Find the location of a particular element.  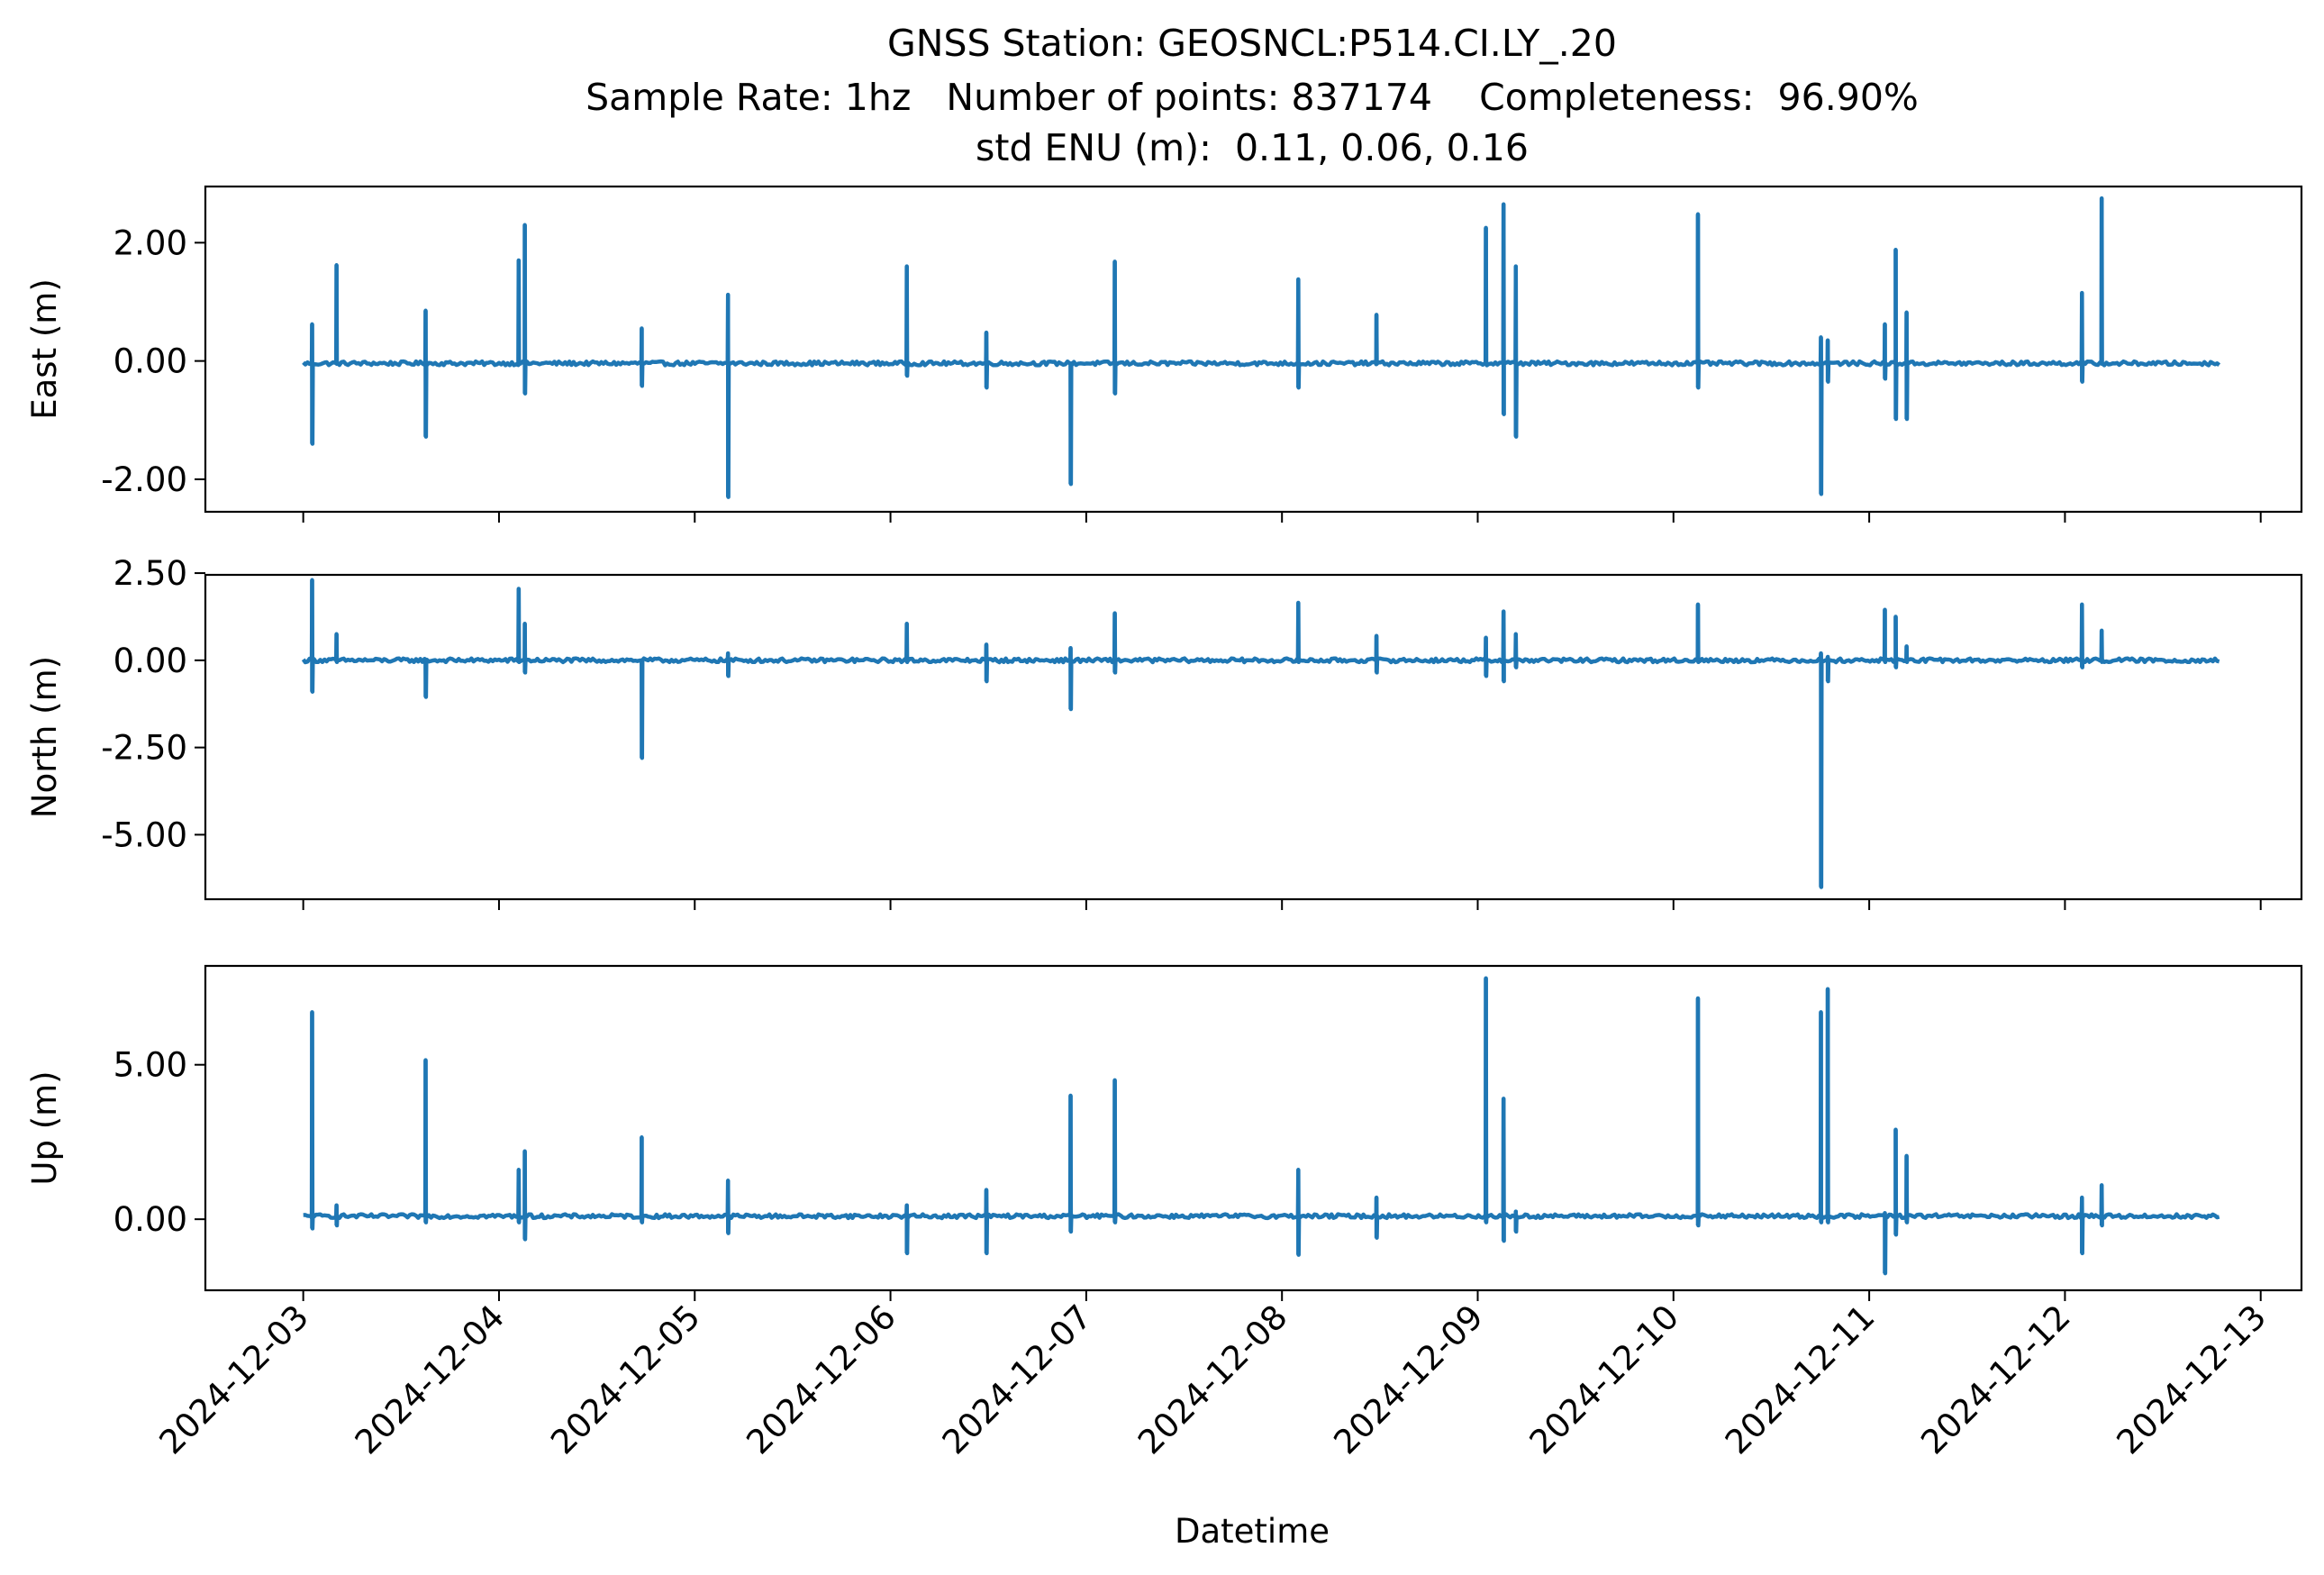

up-ytick-label: 5.00 is located at coordinates (150, 1065).